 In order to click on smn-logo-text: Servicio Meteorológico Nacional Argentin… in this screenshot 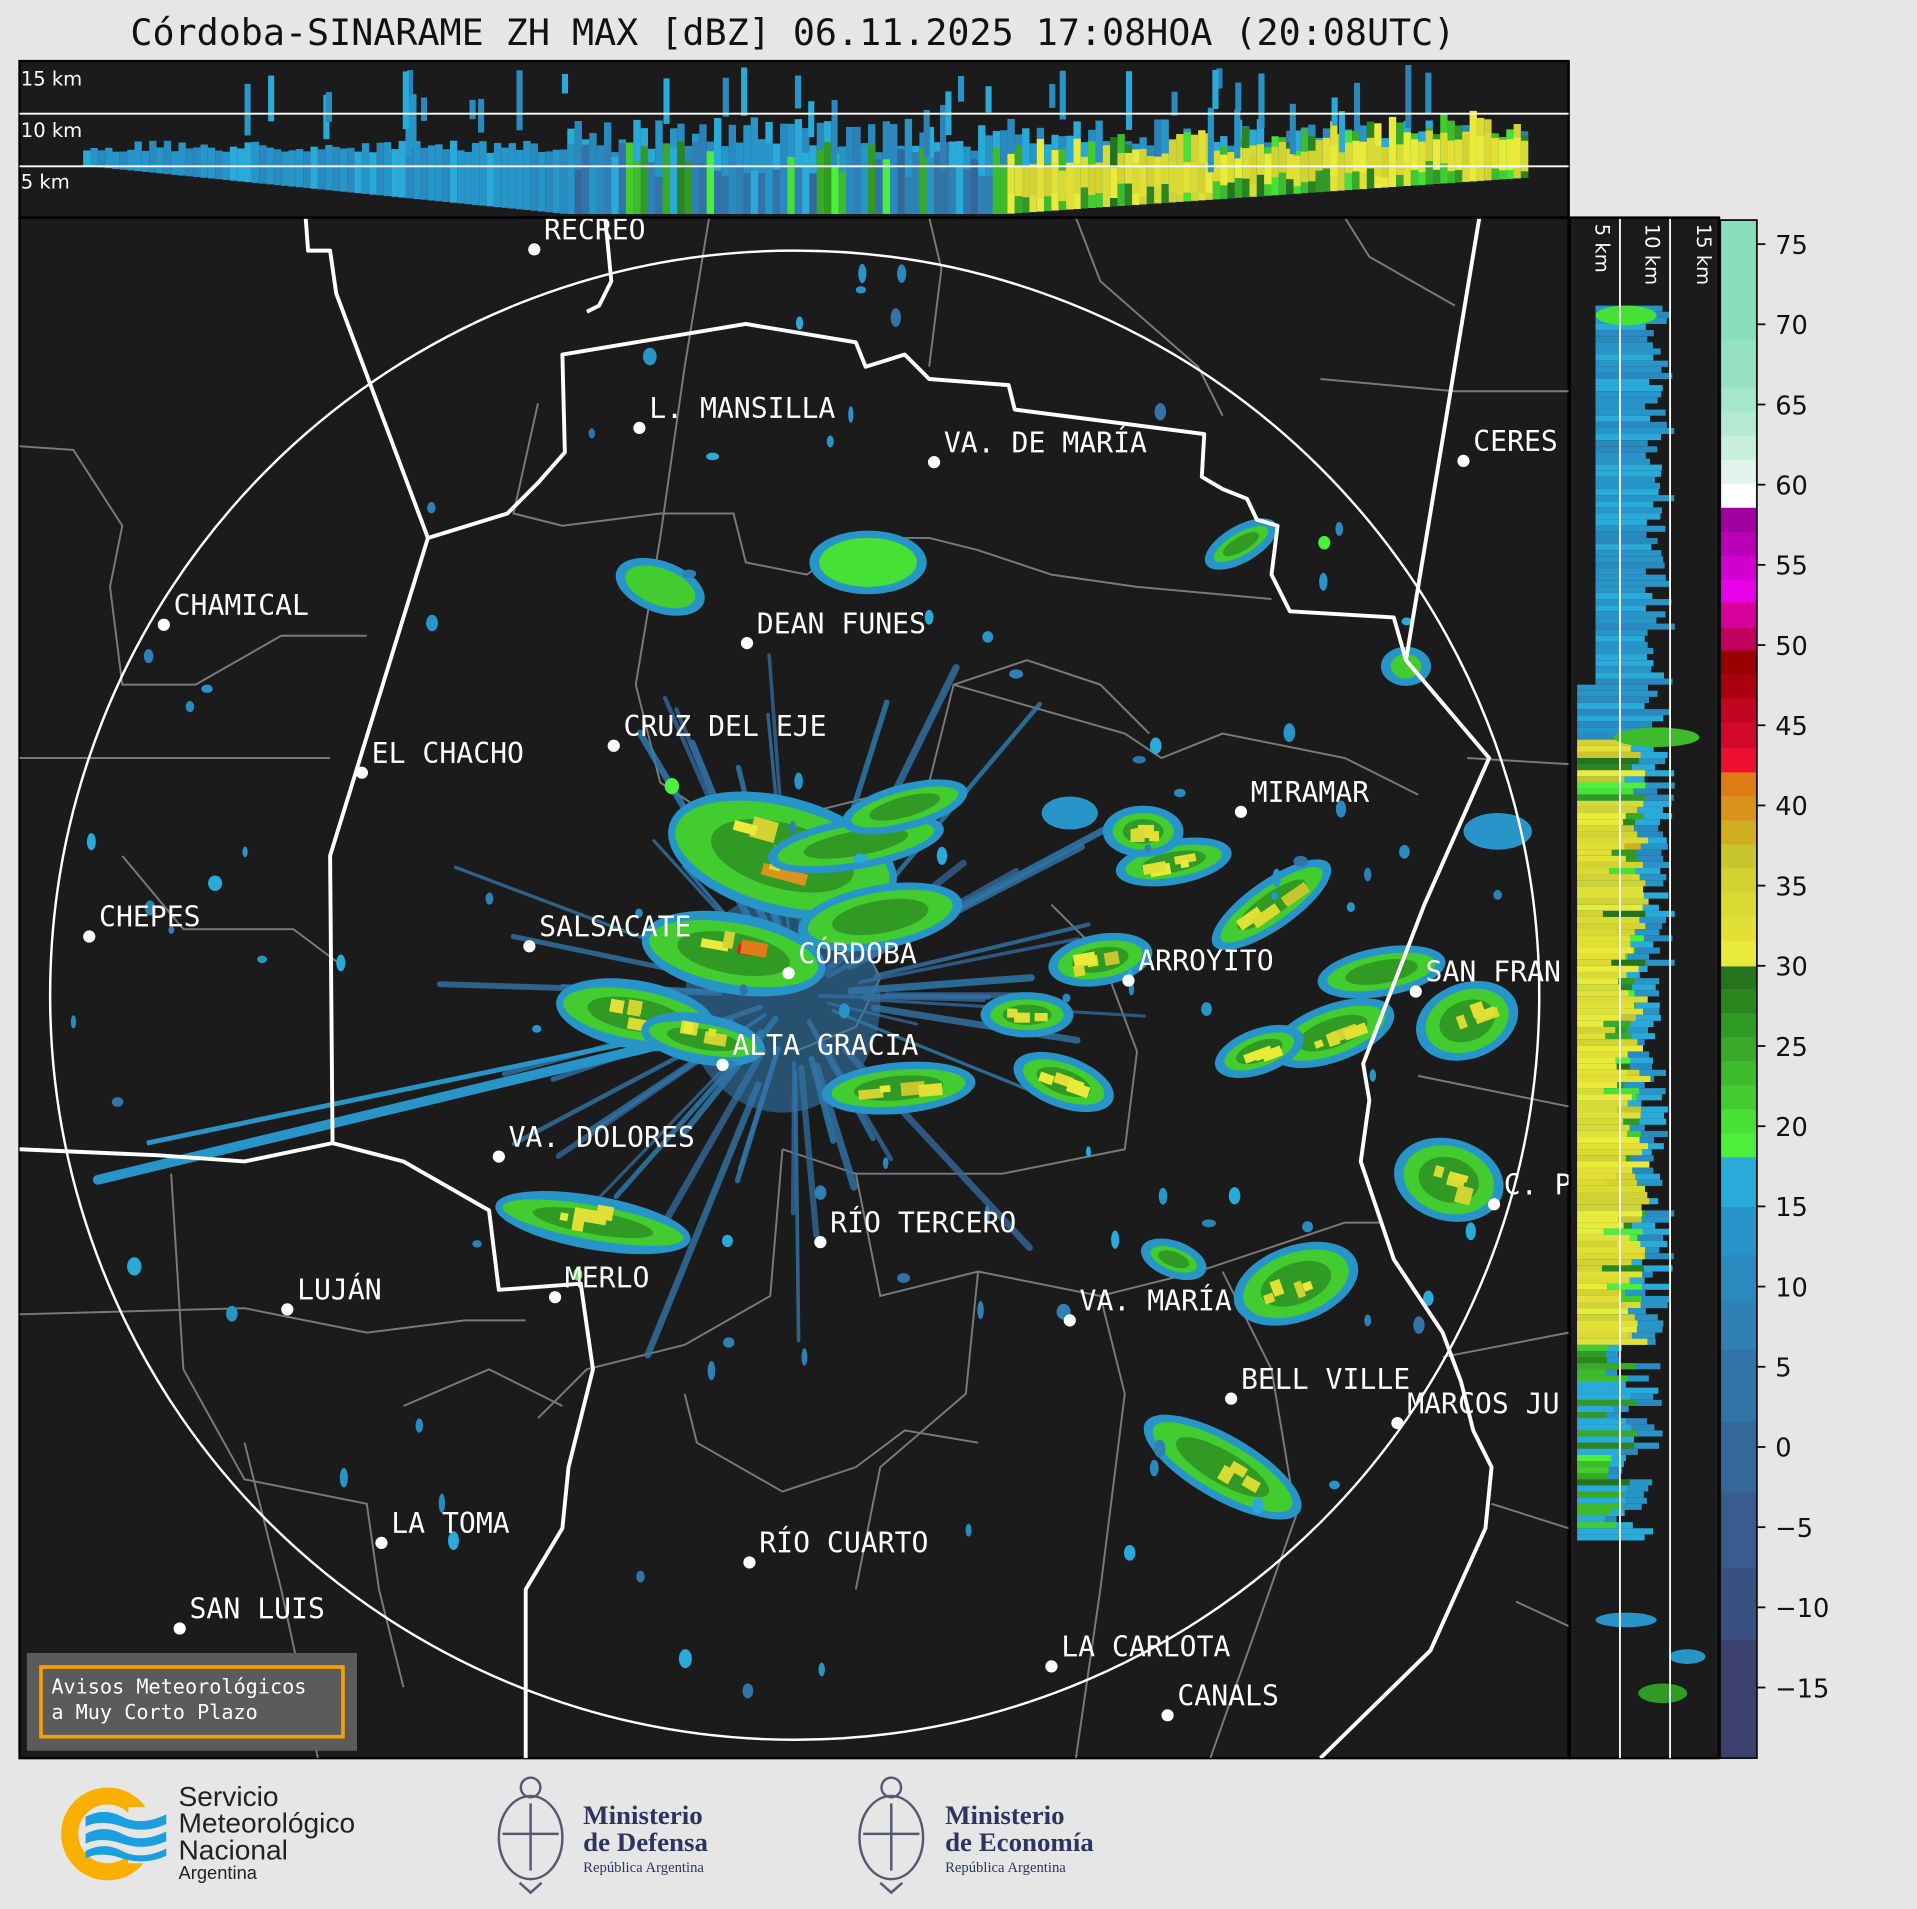, I will do `click(267, 1833)`.